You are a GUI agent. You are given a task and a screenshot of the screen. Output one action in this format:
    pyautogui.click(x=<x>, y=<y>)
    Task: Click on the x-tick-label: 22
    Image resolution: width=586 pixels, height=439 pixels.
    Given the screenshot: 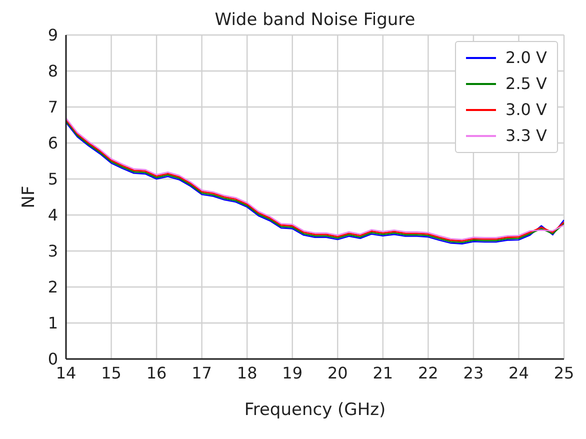 What is the action you would take?
    pyautogui.click(x=428, y=372)
    